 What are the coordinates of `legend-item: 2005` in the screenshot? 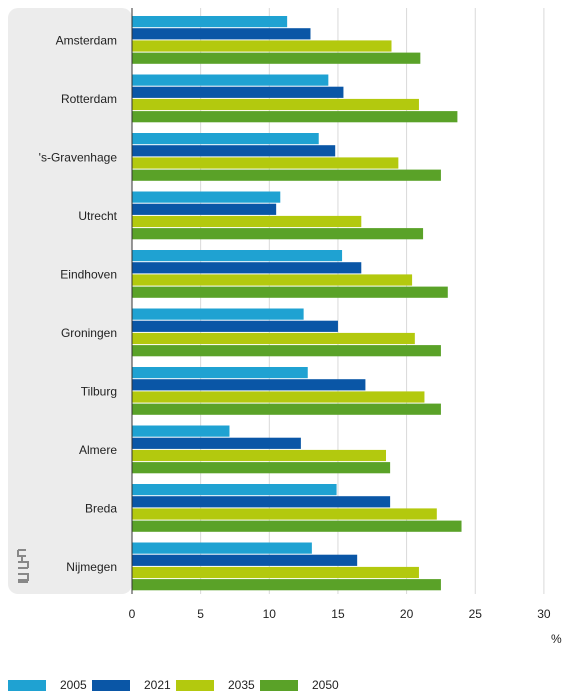 It's located at (50, 685).